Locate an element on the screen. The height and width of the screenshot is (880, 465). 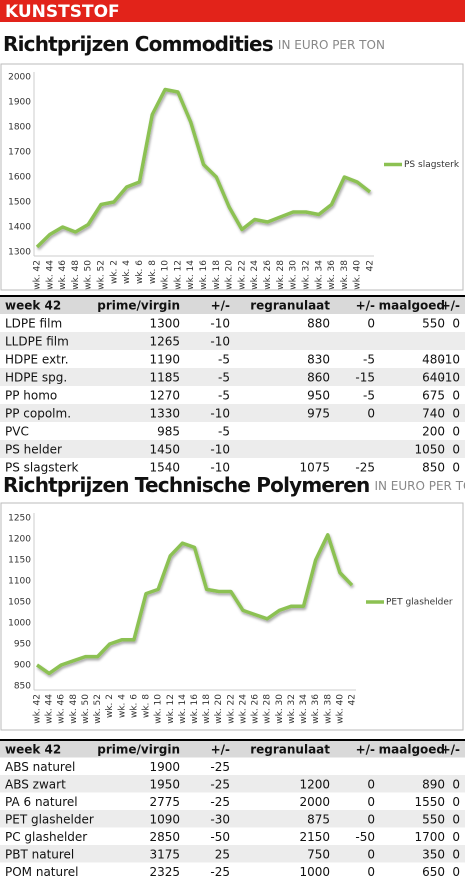
x-tick-label: wk. 2 is located at coordinates (114, 272).